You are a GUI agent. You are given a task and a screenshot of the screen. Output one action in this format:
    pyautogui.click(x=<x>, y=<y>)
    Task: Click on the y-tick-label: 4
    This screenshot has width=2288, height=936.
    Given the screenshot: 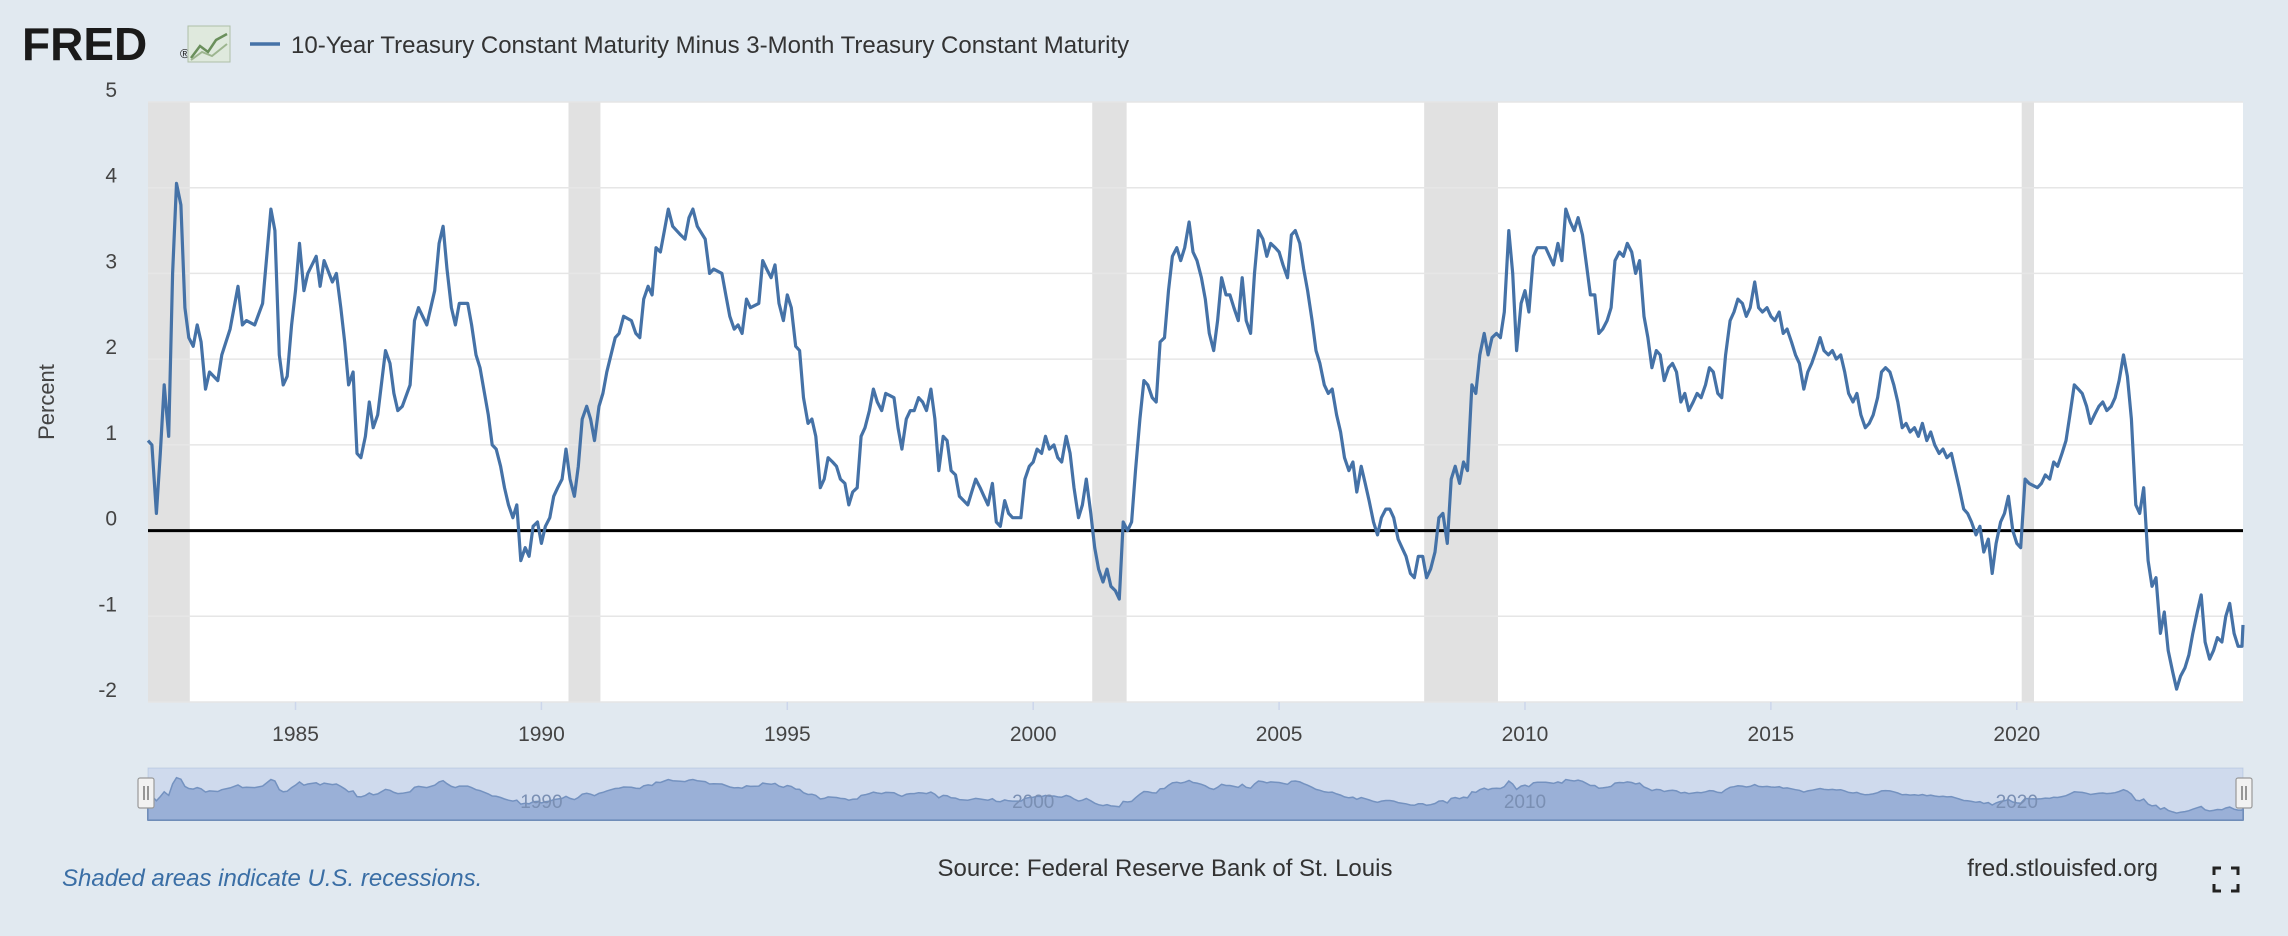 What is the action you would take?
    pyautogui.click(x=111, y=176)
    